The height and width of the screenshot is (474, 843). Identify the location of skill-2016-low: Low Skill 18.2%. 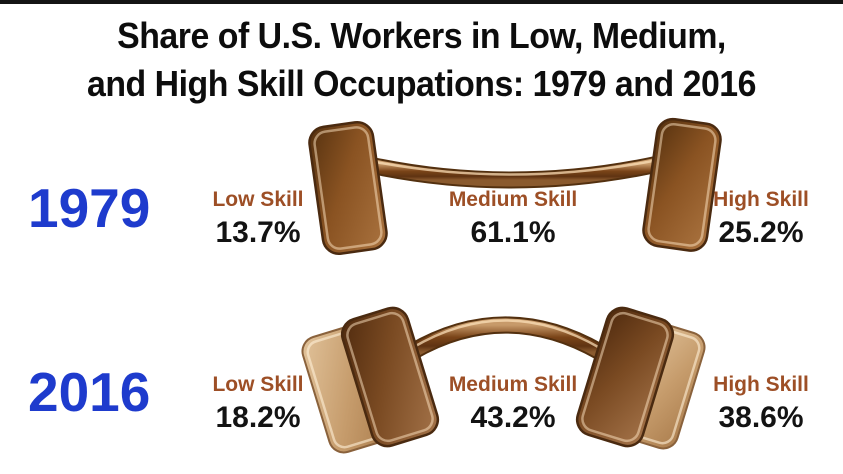
(258, 403).